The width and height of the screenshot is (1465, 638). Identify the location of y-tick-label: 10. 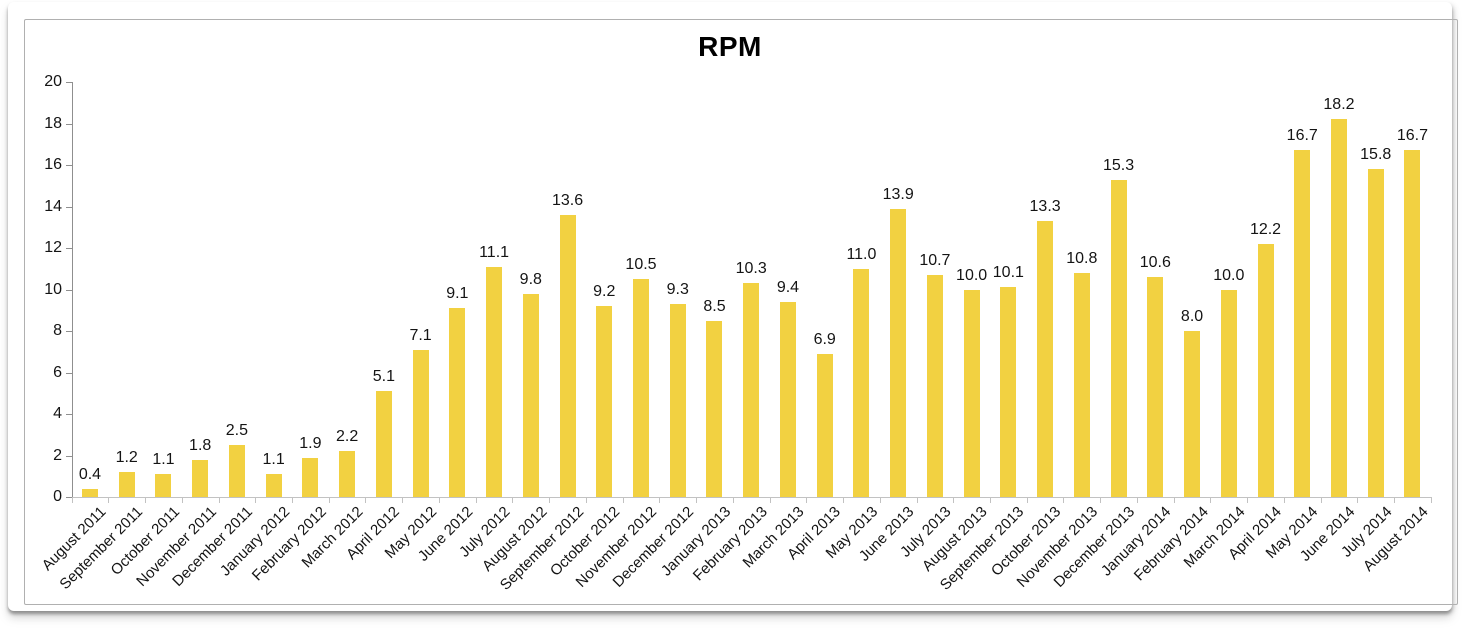
(53, 289).